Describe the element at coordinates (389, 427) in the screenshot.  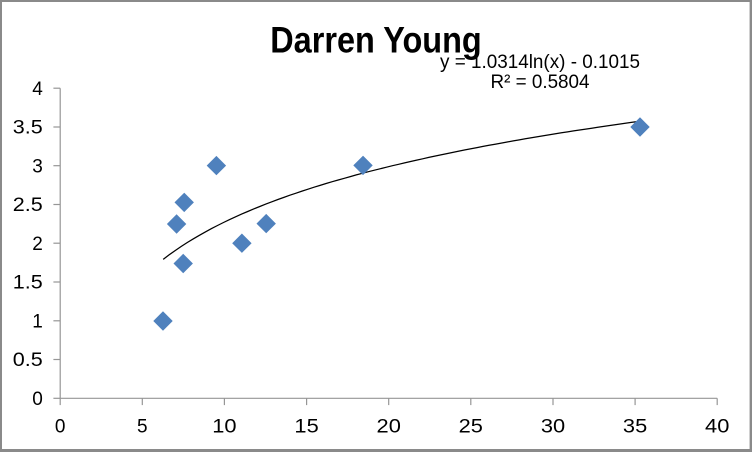
I see `svg-text: 20` at that location.